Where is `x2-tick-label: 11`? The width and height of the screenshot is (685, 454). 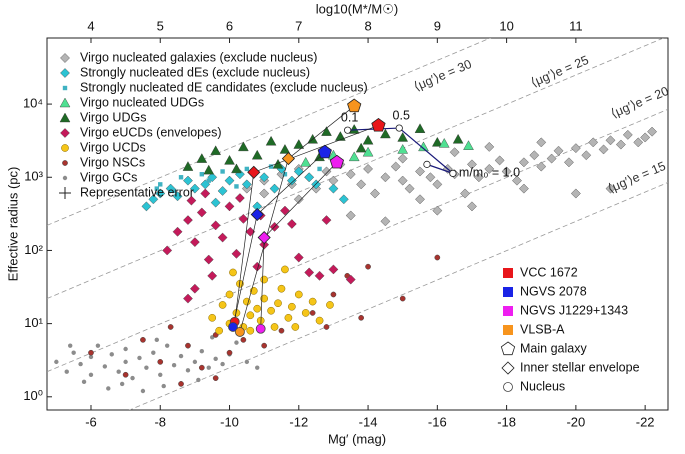 x2-tick-label: 11 is located at coordinates (576, 25).